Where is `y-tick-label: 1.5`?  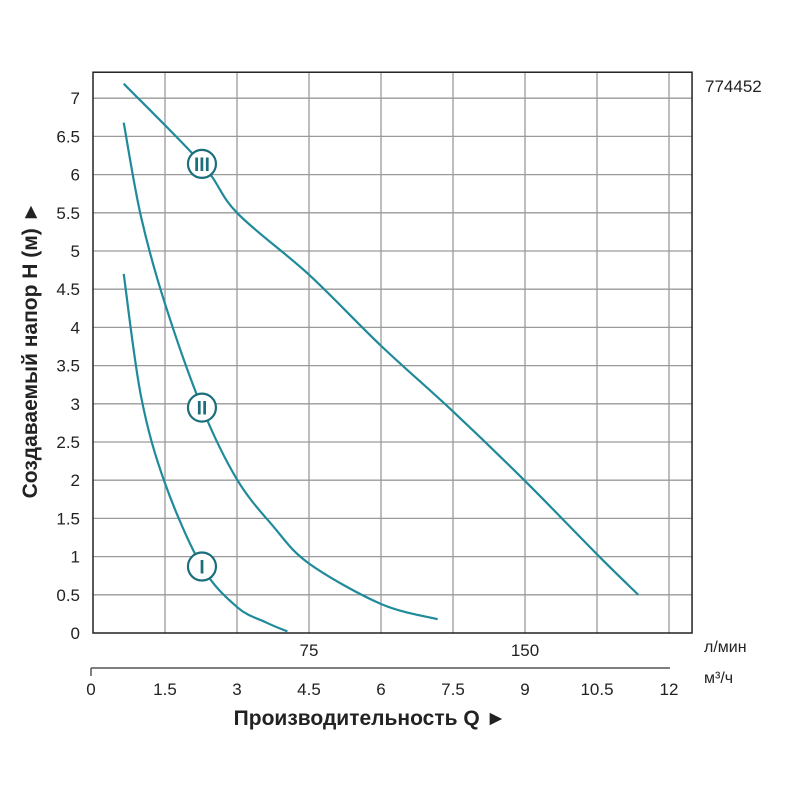 y-tick-label: 1.5 is located at coordinates (68, 518).